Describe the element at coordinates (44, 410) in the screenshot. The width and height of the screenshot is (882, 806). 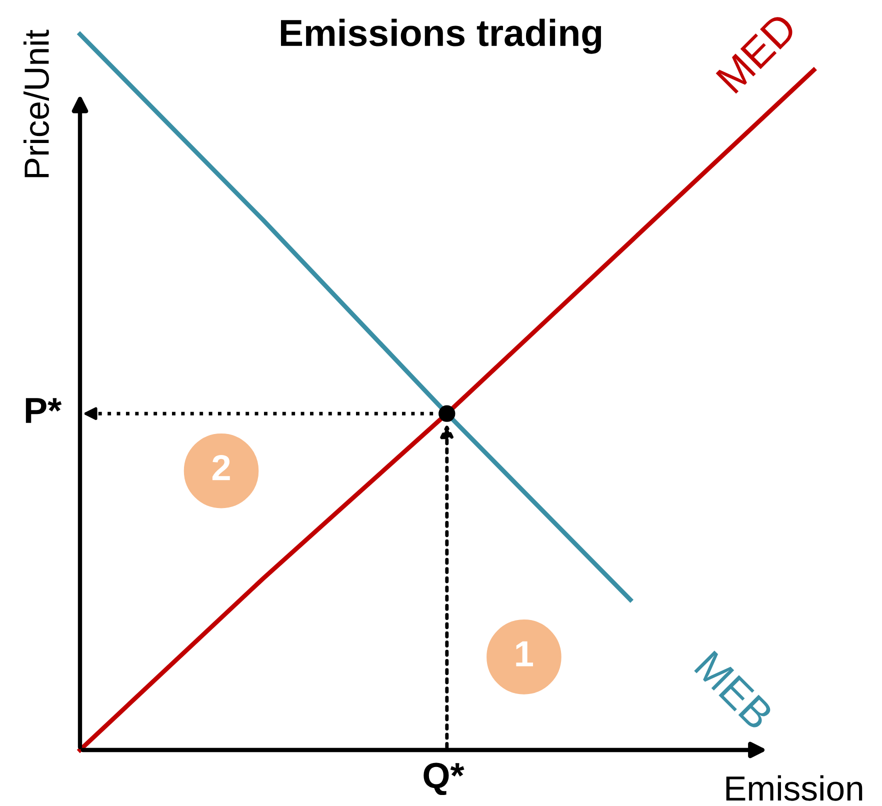
I see `ref-line-label: P*` at that location.